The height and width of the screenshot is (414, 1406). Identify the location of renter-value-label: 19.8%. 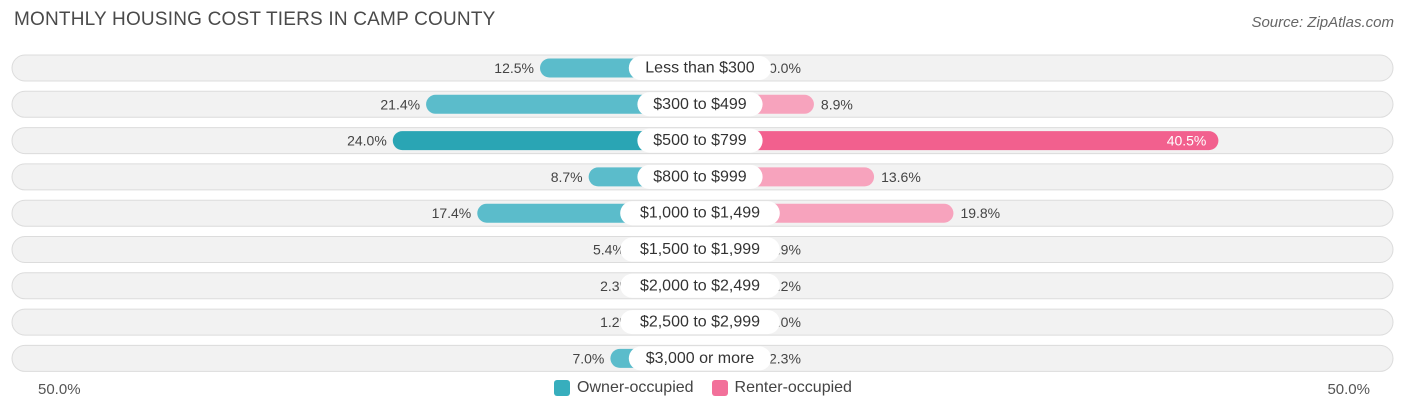
(980, 213).